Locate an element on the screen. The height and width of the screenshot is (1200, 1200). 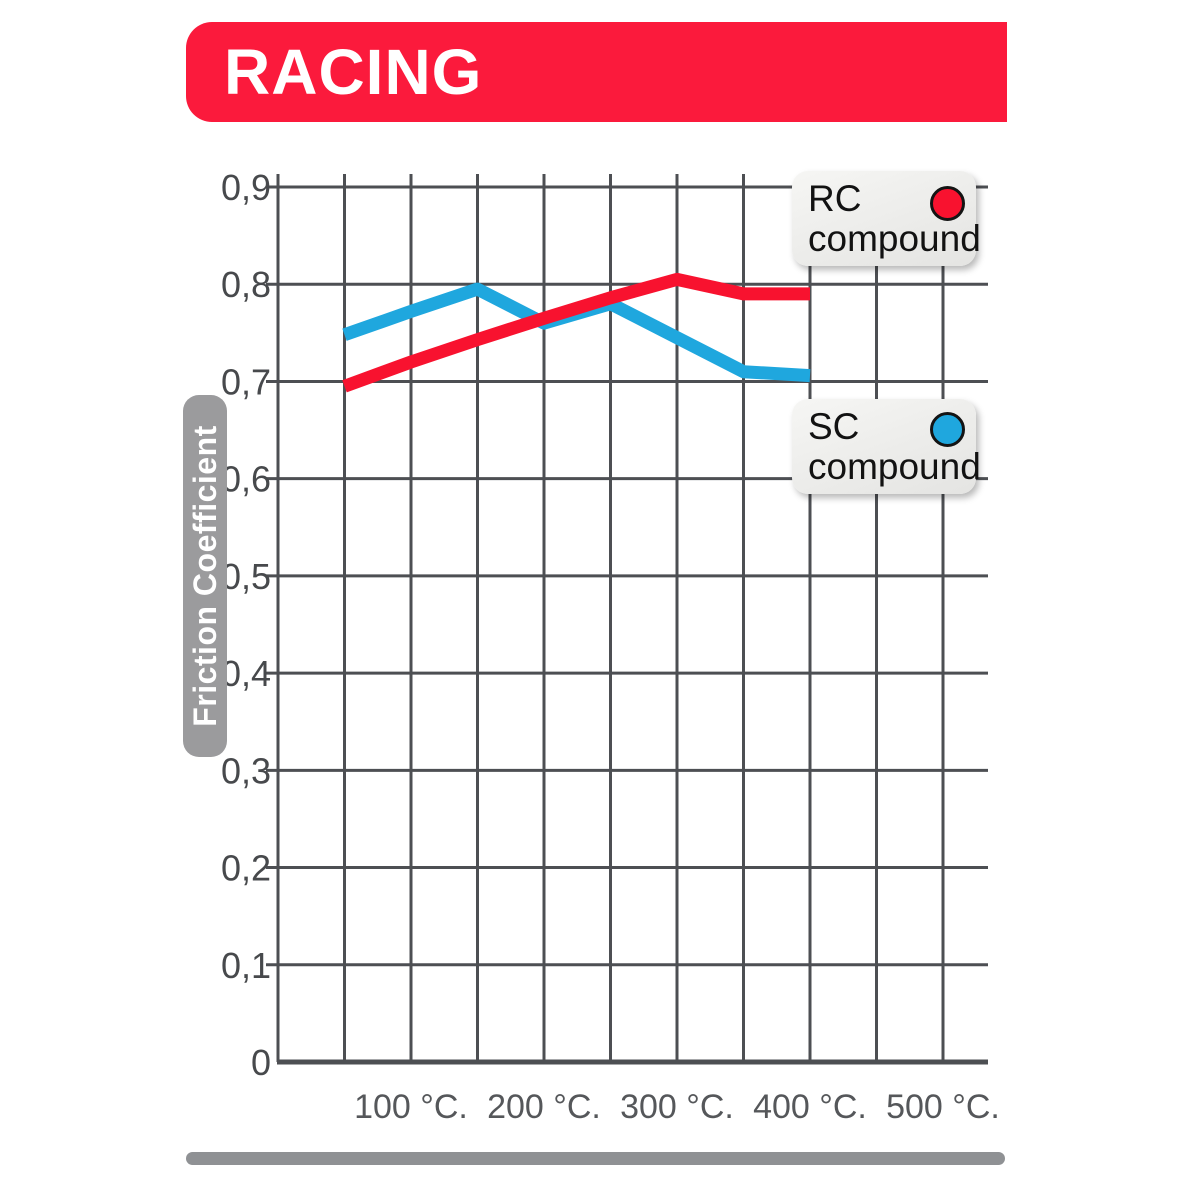
svg-text: 0,8 is located at coordinates (246, 284).